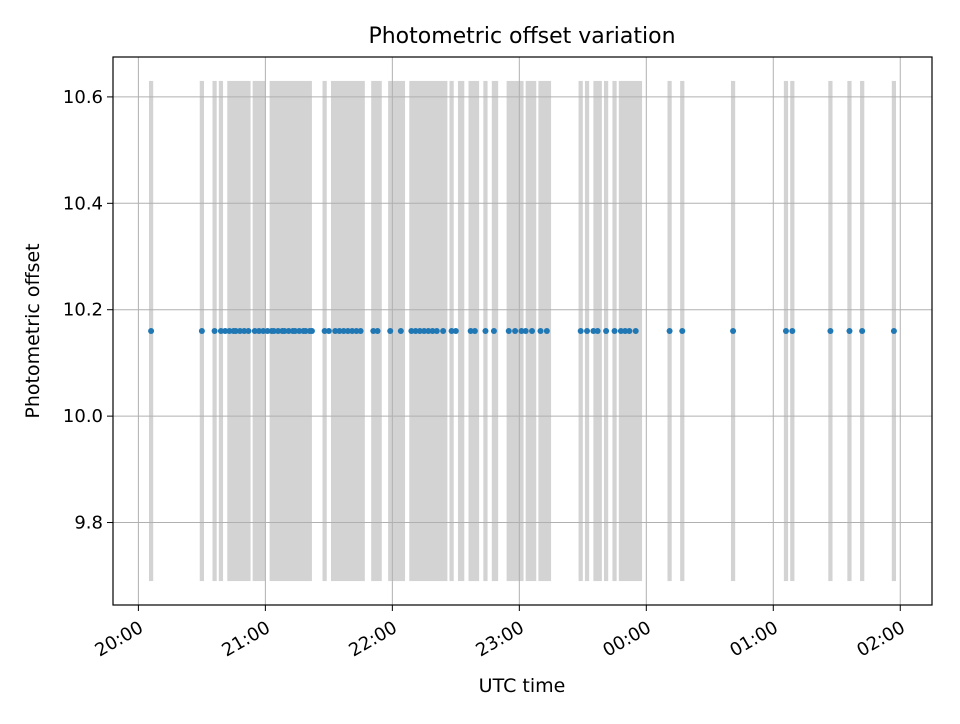 The height and width of the screenshot is (724, 960). I want to click on y-tick-label: 10.6, so click(83, 97).